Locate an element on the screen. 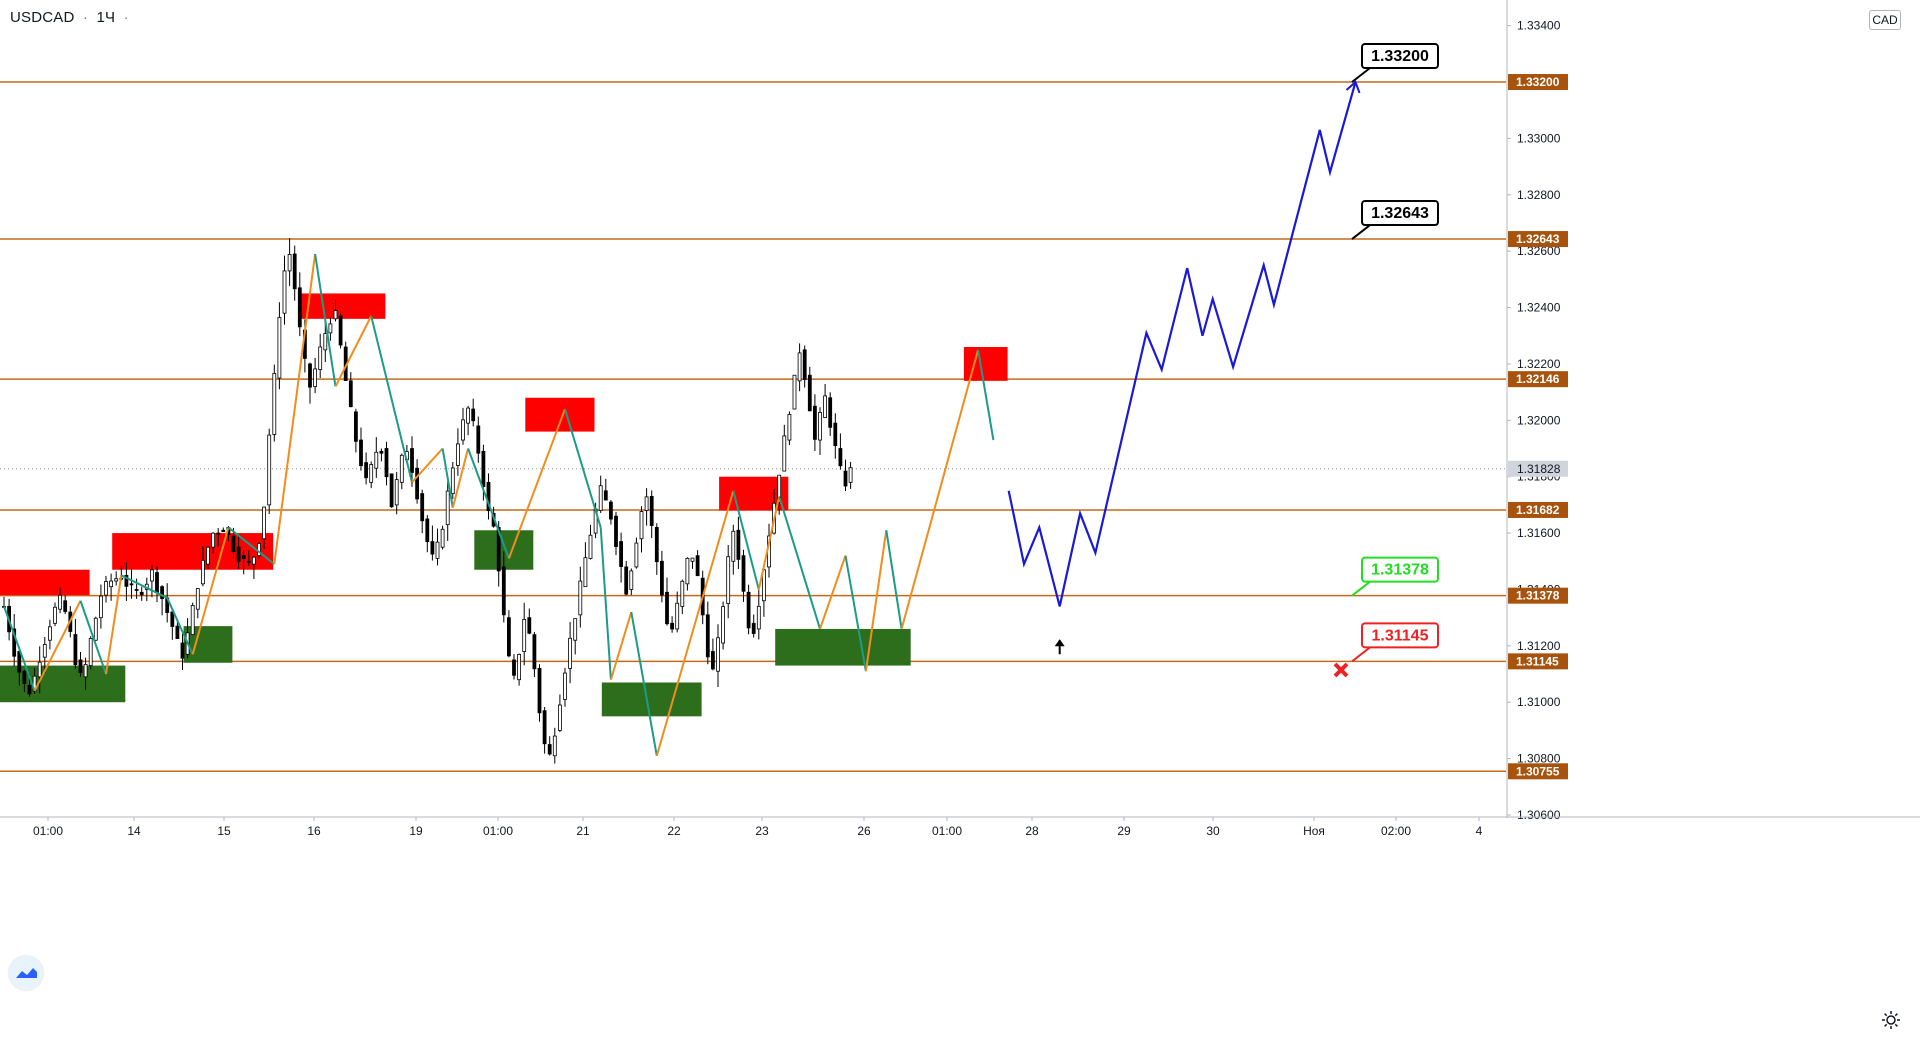 This screenshot has height=1042, width=1920. demand-zone is located at coordinates (843, 647).